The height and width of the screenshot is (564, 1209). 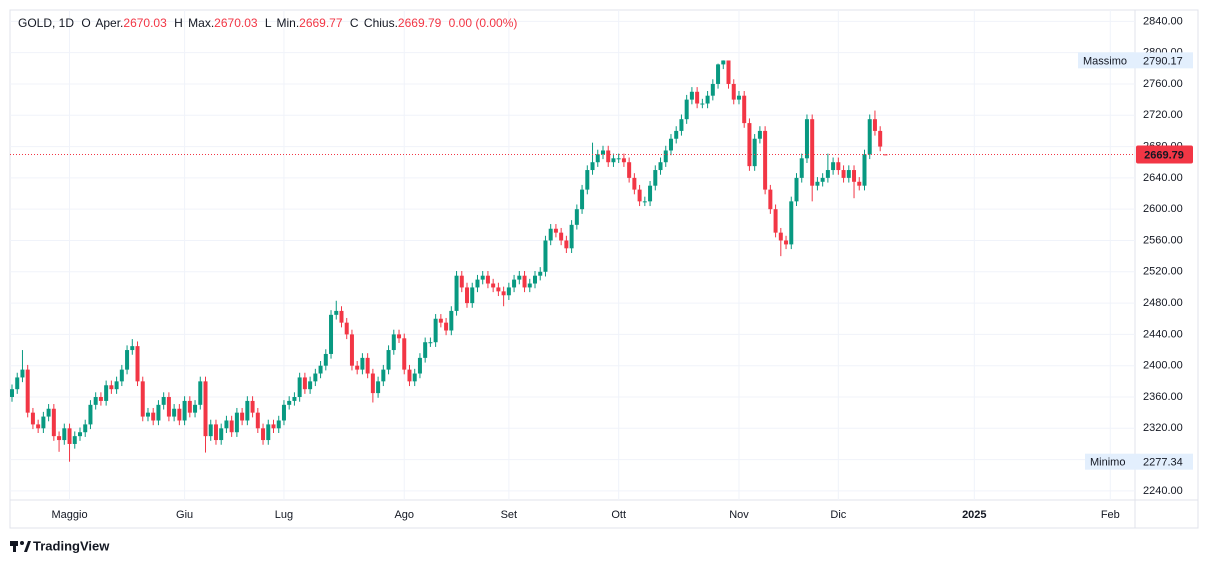 I want to click on marker-box, so click(x=1135, y=60).